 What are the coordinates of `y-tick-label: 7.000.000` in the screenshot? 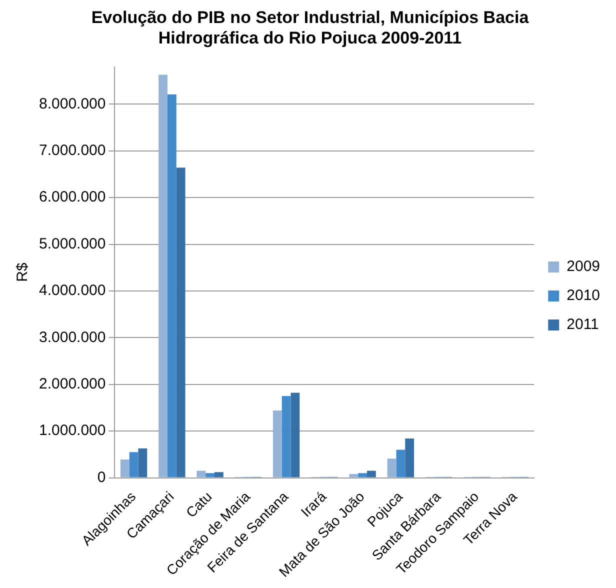 It's located at (72, 151).